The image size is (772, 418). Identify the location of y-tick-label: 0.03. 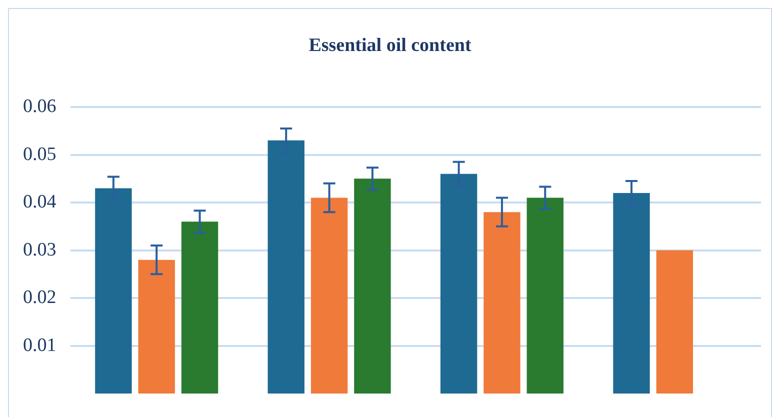
(39, 249).